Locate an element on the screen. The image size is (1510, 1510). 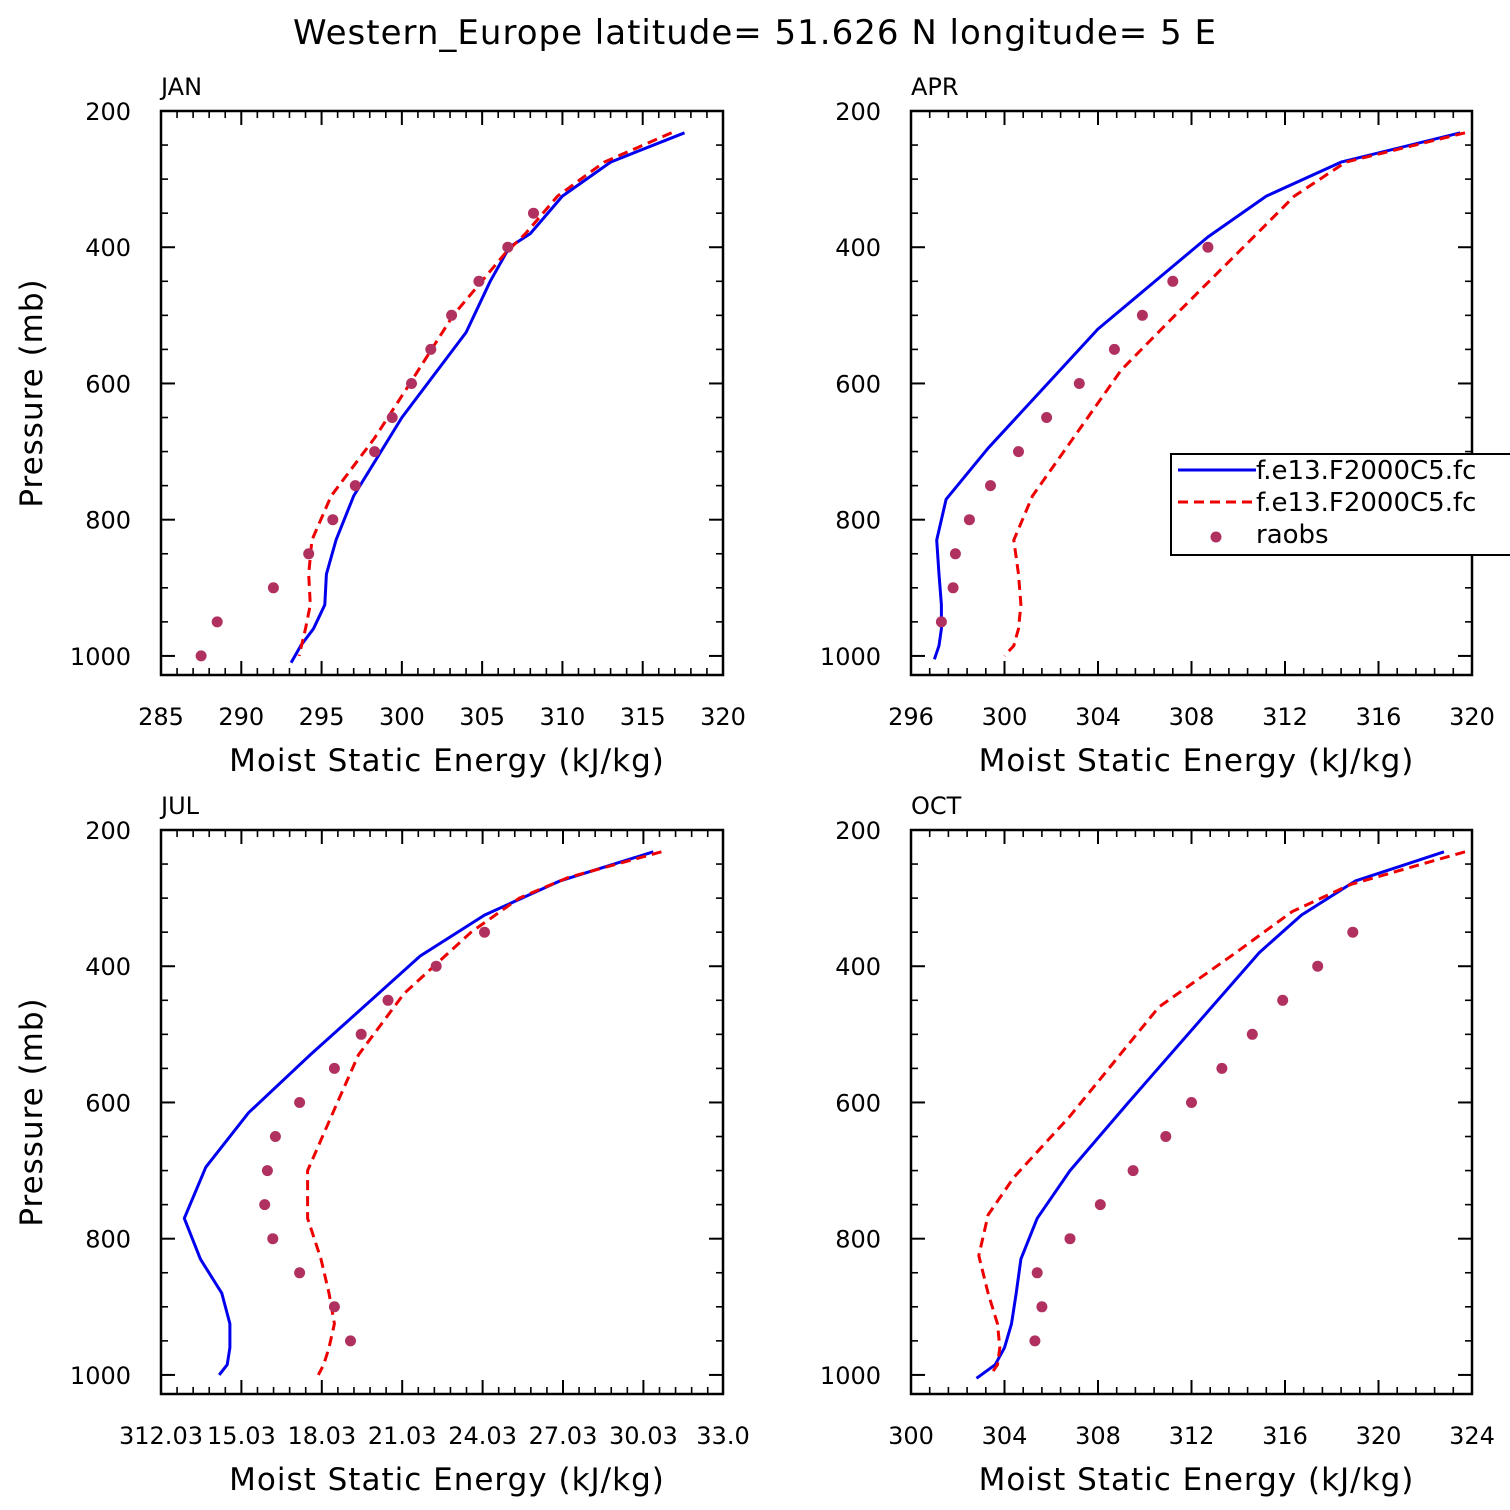
x-tick-label: 295 is located at coordinates (322, 717).